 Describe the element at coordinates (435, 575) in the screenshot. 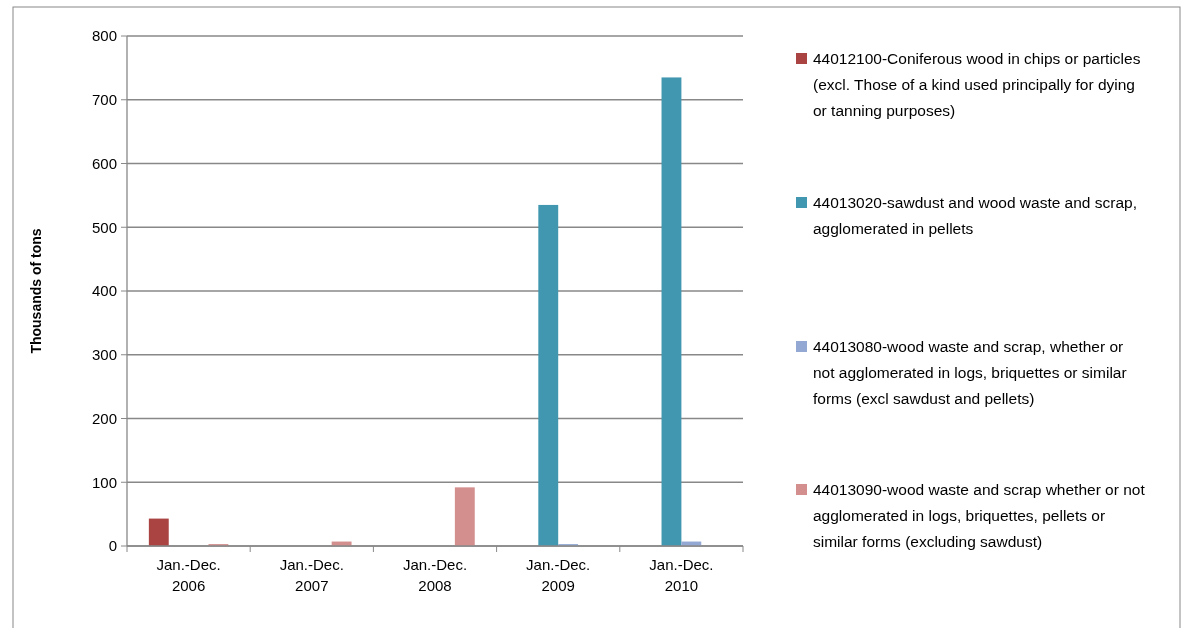

I see `x-tick-label: Jan.-Dec. 2008` at that location.